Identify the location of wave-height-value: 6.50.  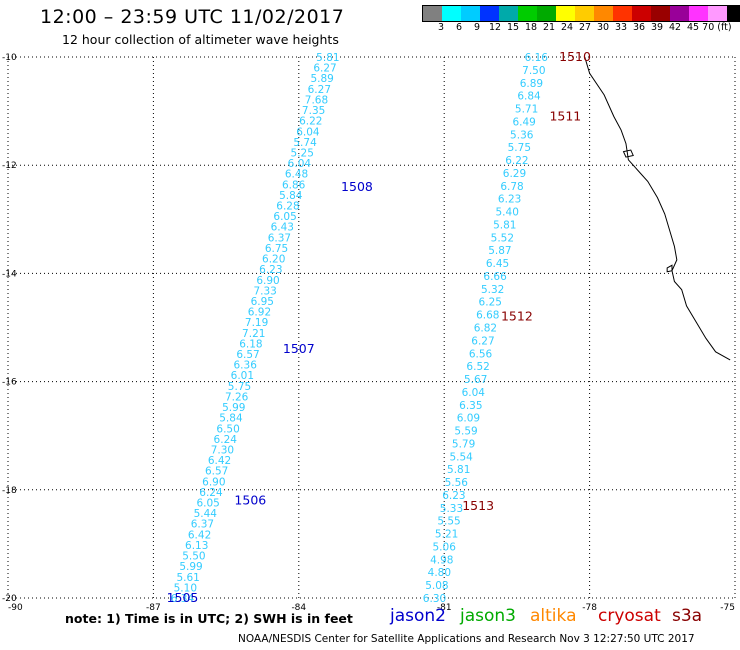
(227, 429).